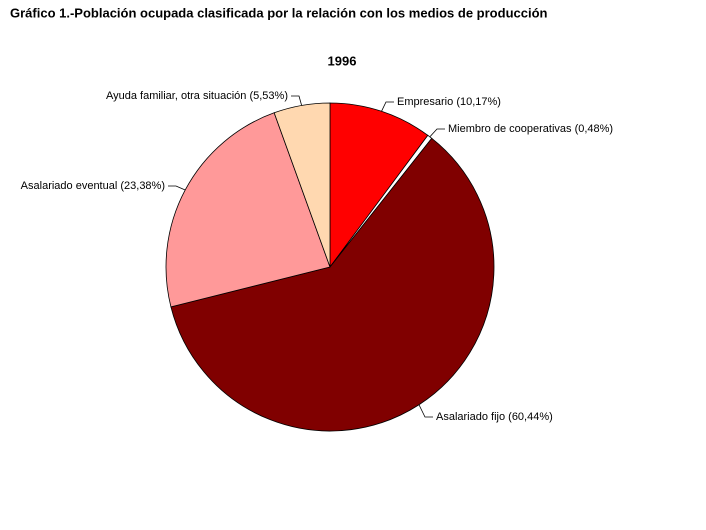 The height and width of the screenshot is (530, 706). Describe the element at coordinates (69, 186) in the screenshot. I see `category-name: Asalariado eventual` at that location.